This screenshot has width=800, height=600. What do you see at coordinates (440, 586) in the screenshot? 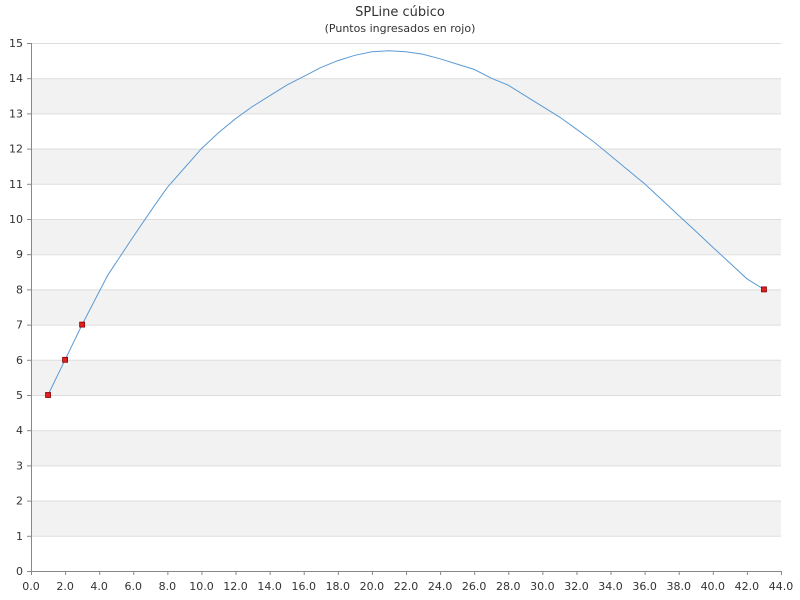
I see `x-tick-label: 24.0` at bounding box center [440, 586].